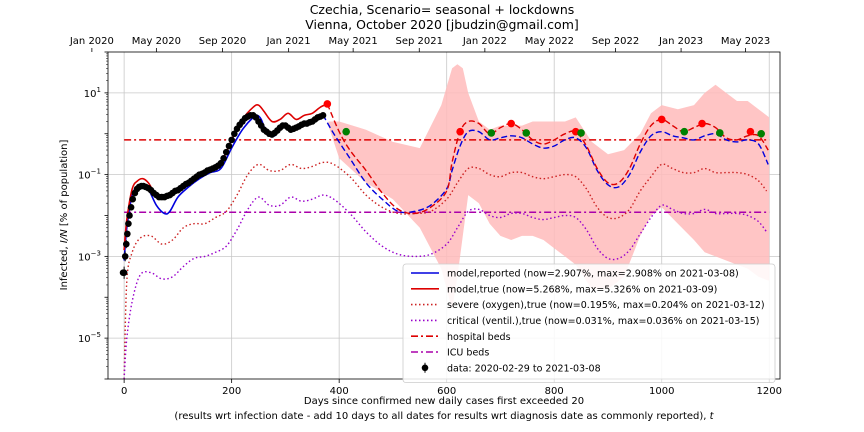 This screenshot has width=864, height=432. Describe the element at coordinates (468, 353) in the screenshot. I see `legend-label: ICU beds` at that location.